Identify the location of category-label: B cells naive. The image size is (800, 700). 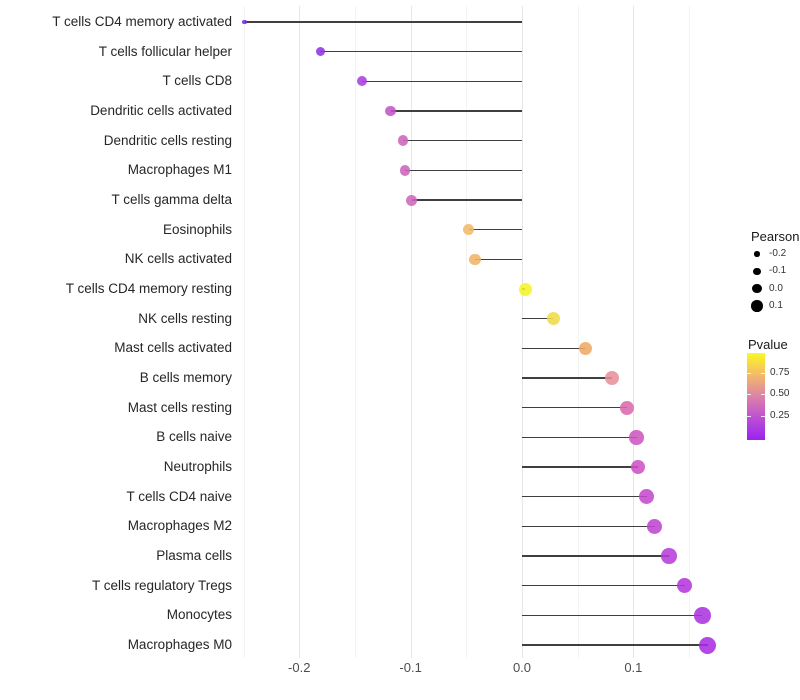
(194, 437).